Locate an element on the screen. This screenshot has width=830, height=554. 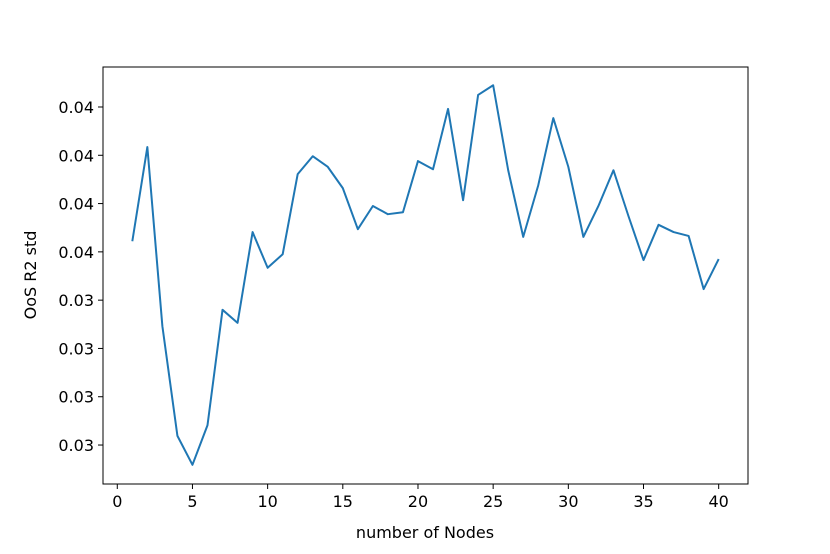
x-tick-label: 20 is located at coordinates (418, 501).